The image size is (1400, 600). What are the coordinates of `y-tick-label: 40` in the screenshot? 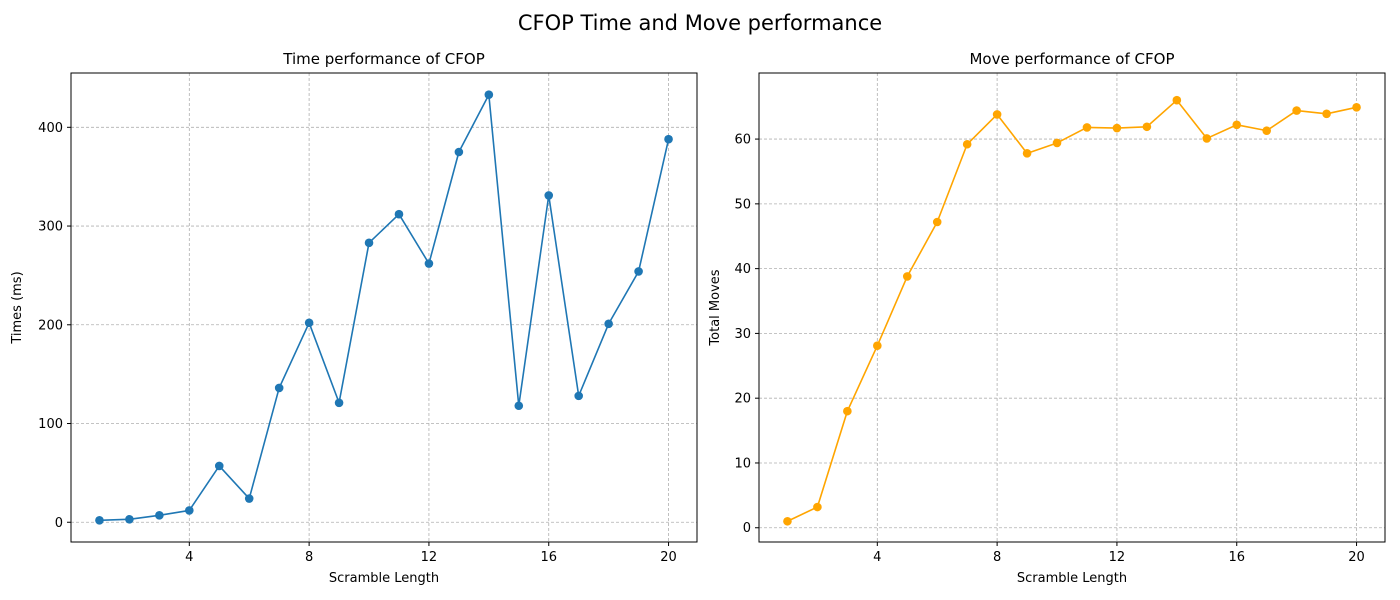 It's located at (742, 269).